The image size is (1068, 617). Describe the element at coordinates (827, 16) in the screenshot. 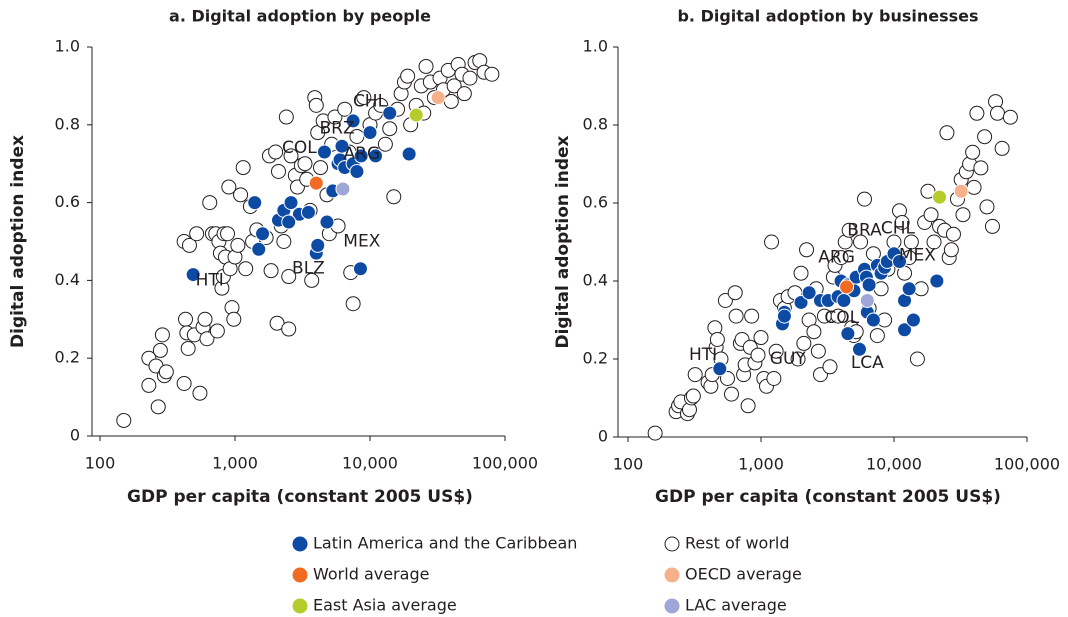

I see `chart-title: b. Digital adoption by businesses` at that location.